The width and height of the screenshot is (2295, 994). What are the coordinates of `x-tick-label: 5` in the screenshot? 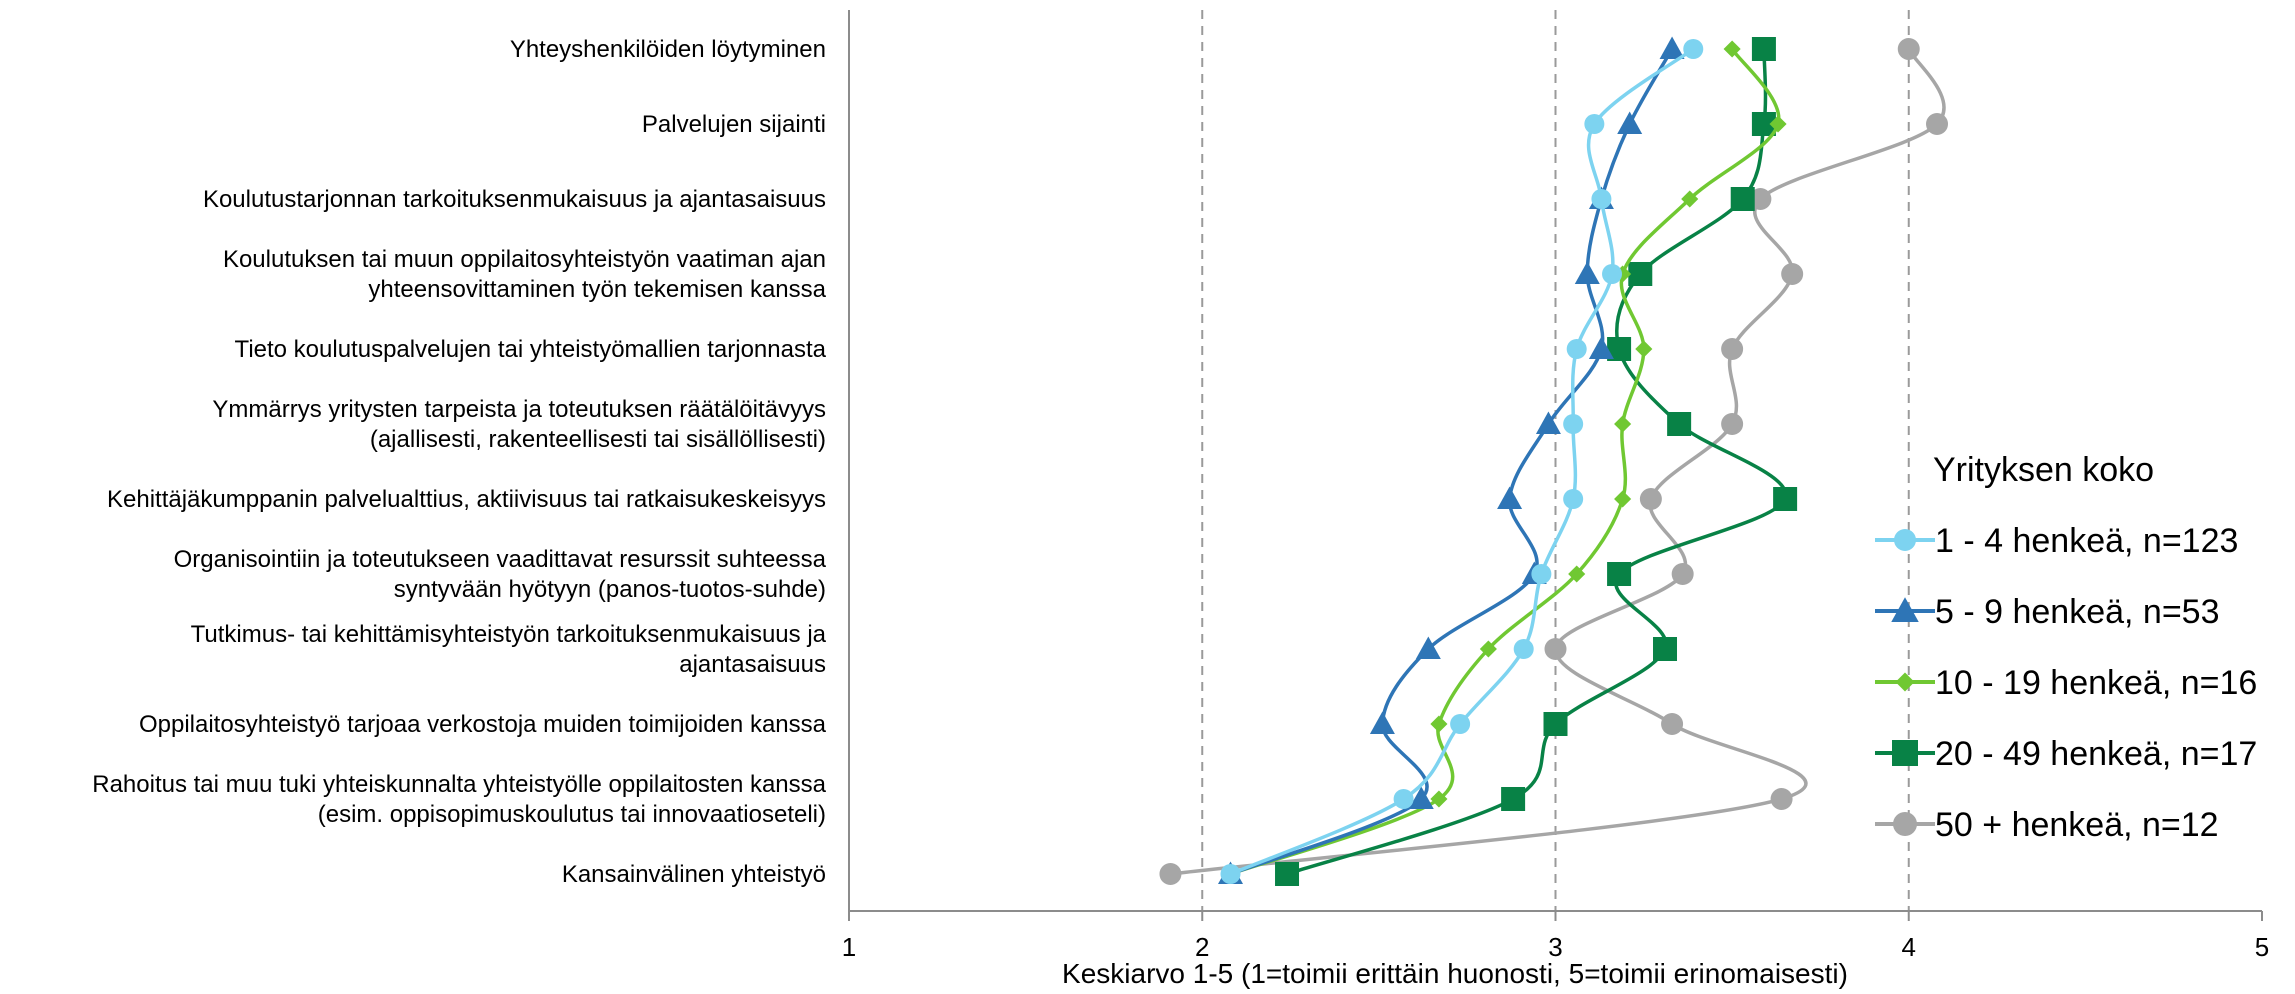 It's located at (2262, 947).